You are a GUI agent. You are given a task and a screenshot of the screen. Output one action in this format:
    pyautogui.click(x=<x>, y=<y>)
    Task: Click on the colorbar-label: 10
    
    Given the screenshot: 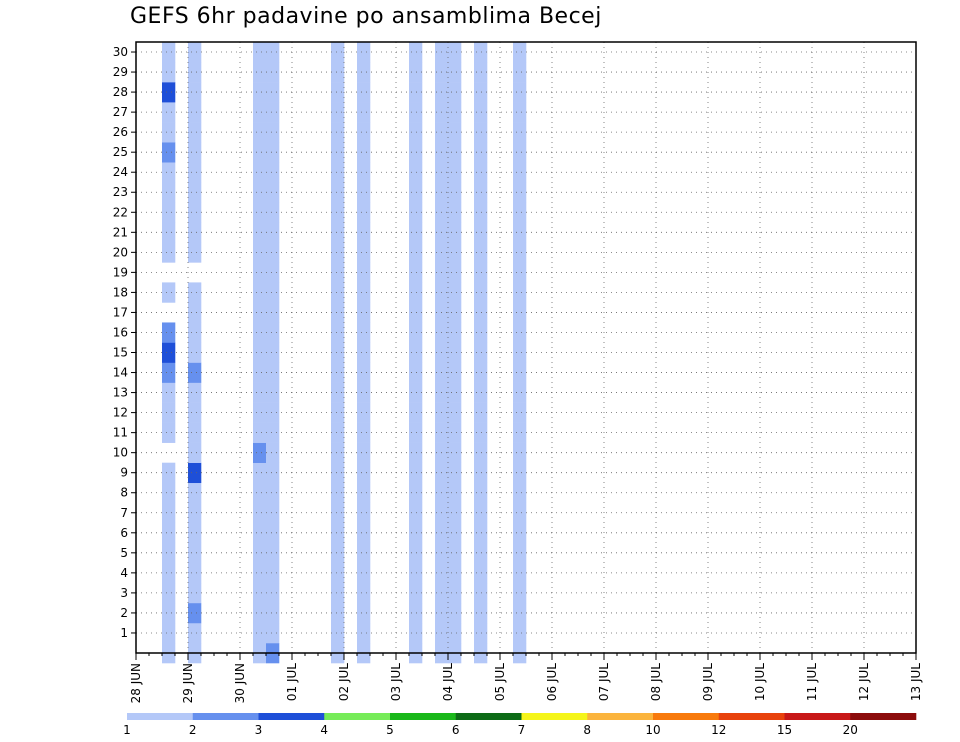 What is the action you would take?
    pyautogui.click(x=652, y=730)
    